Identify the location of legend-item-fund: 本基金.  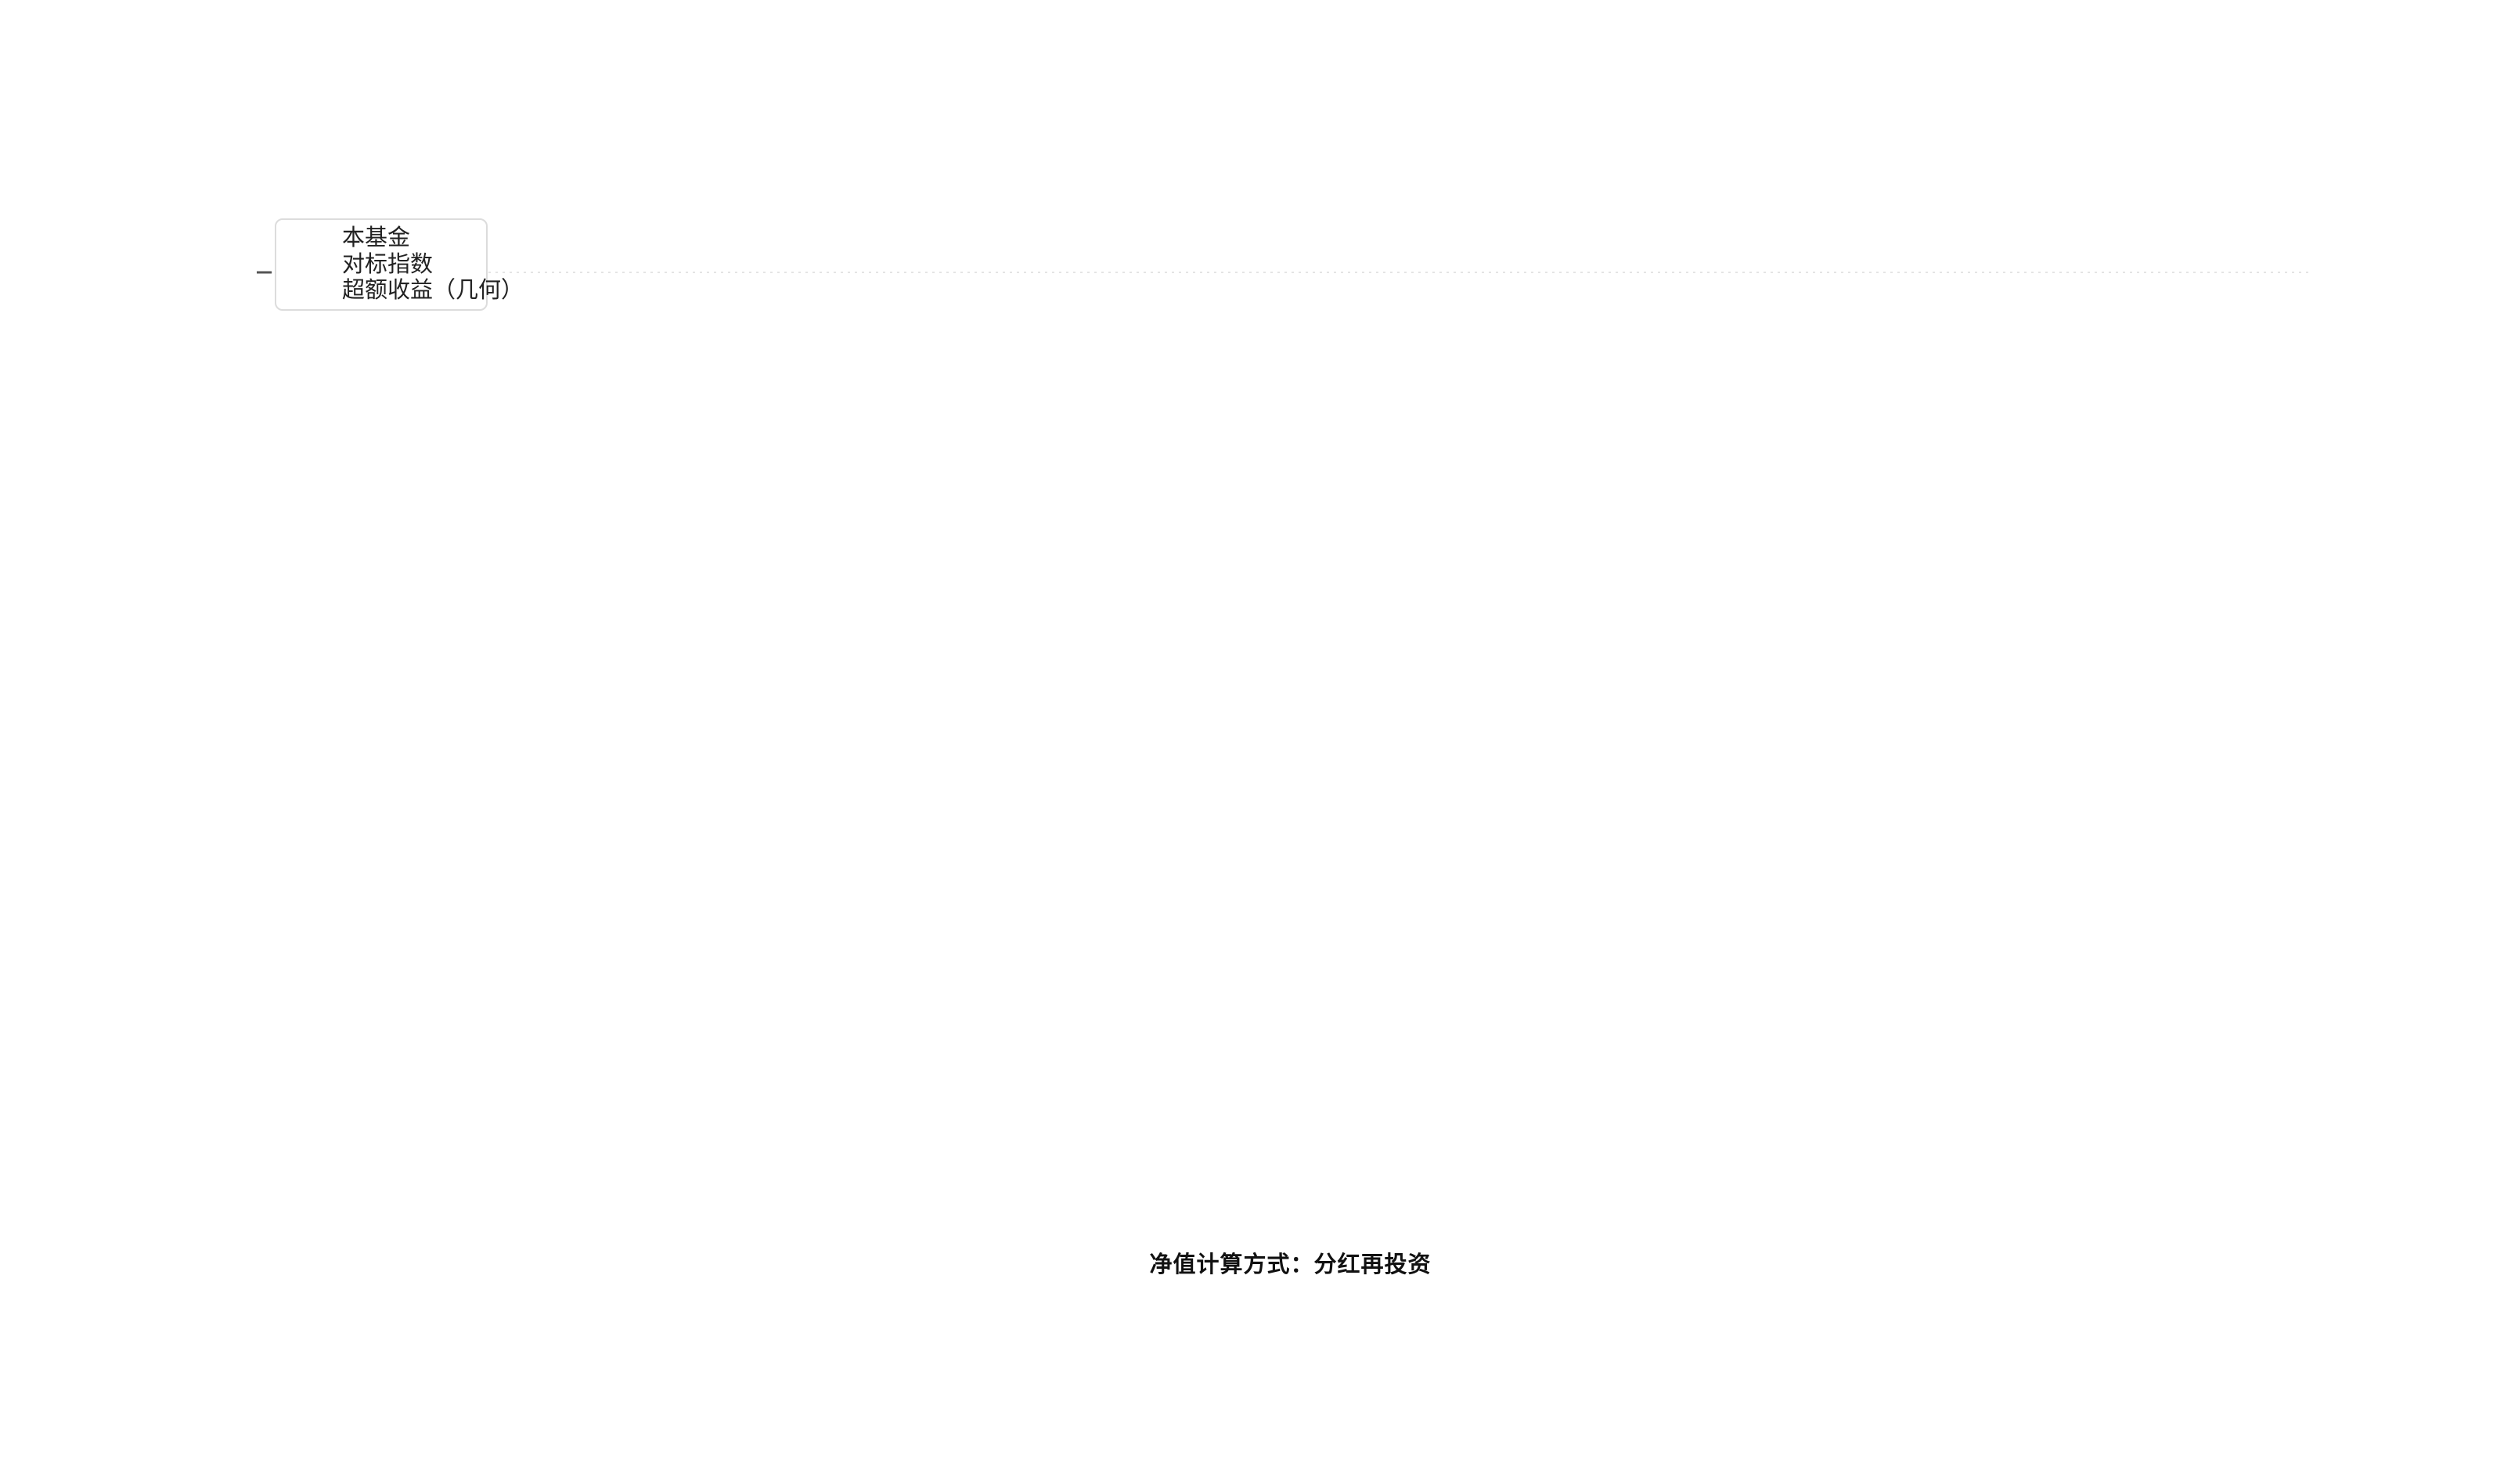
(381, 238).